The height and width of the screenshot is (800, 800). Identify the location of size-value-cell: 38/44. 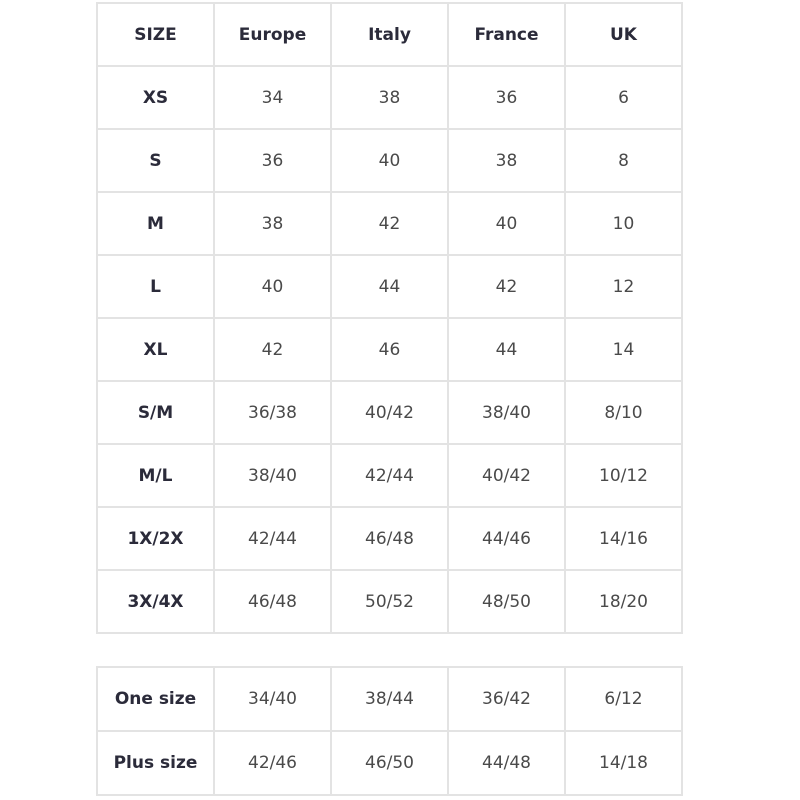
(389, 699).